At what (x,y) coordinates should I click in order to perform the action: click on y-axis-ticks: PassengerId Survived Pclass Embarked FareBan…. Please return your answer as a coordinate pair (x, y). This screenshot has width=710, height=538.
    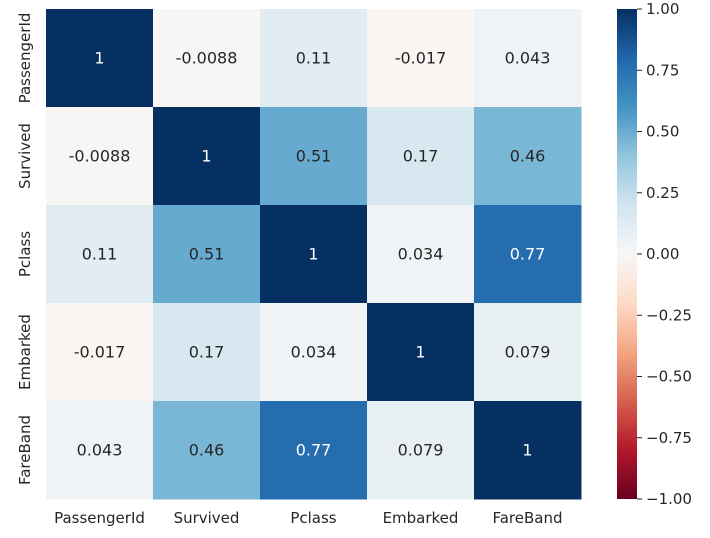
    Looking at the image, I should click on (25, 249).